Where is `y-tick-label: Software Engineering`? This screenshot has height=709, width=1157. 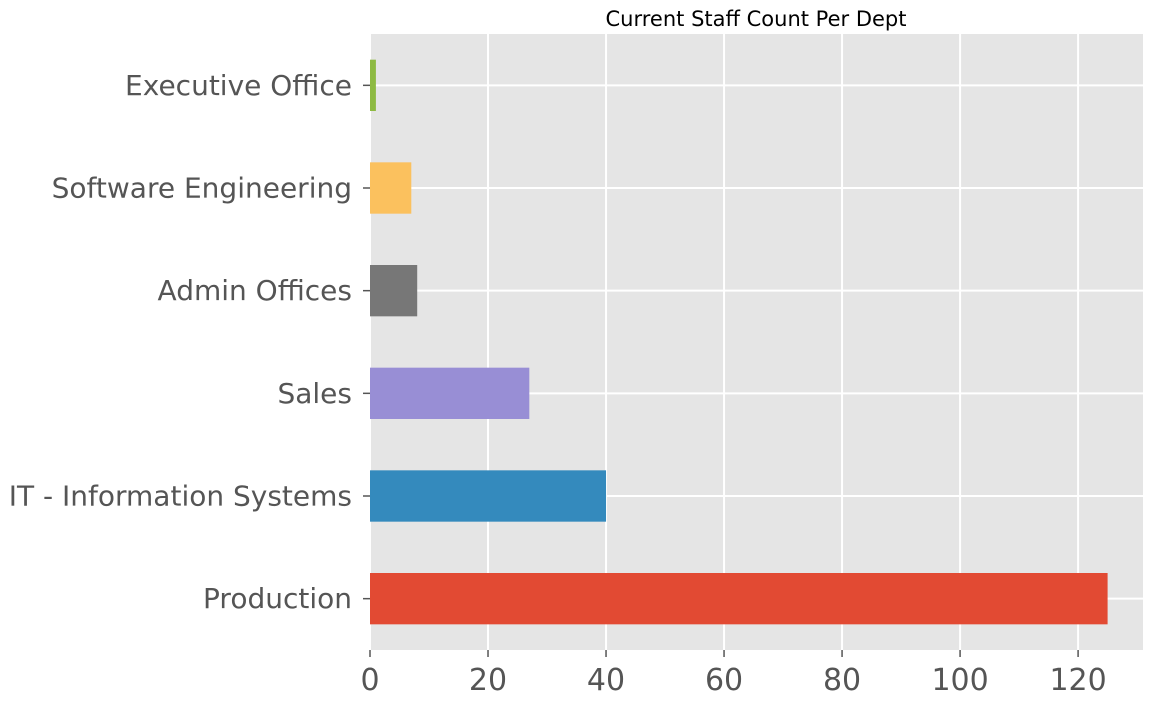 y-tick-label: Software Engineering is located at coordinates (202, 188).